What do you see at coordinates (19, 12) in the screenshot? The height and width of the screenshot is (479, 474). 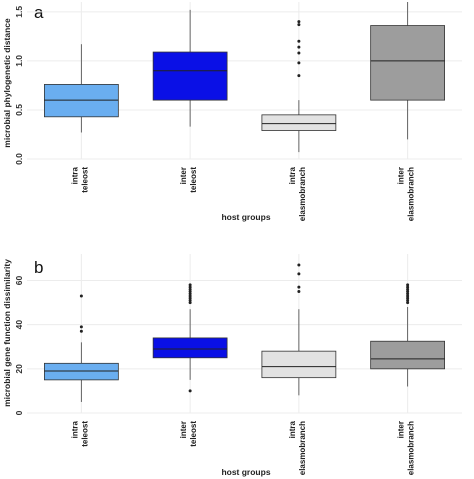 I see `y-tick-label: 1.5` at bounding box center [19, 12].